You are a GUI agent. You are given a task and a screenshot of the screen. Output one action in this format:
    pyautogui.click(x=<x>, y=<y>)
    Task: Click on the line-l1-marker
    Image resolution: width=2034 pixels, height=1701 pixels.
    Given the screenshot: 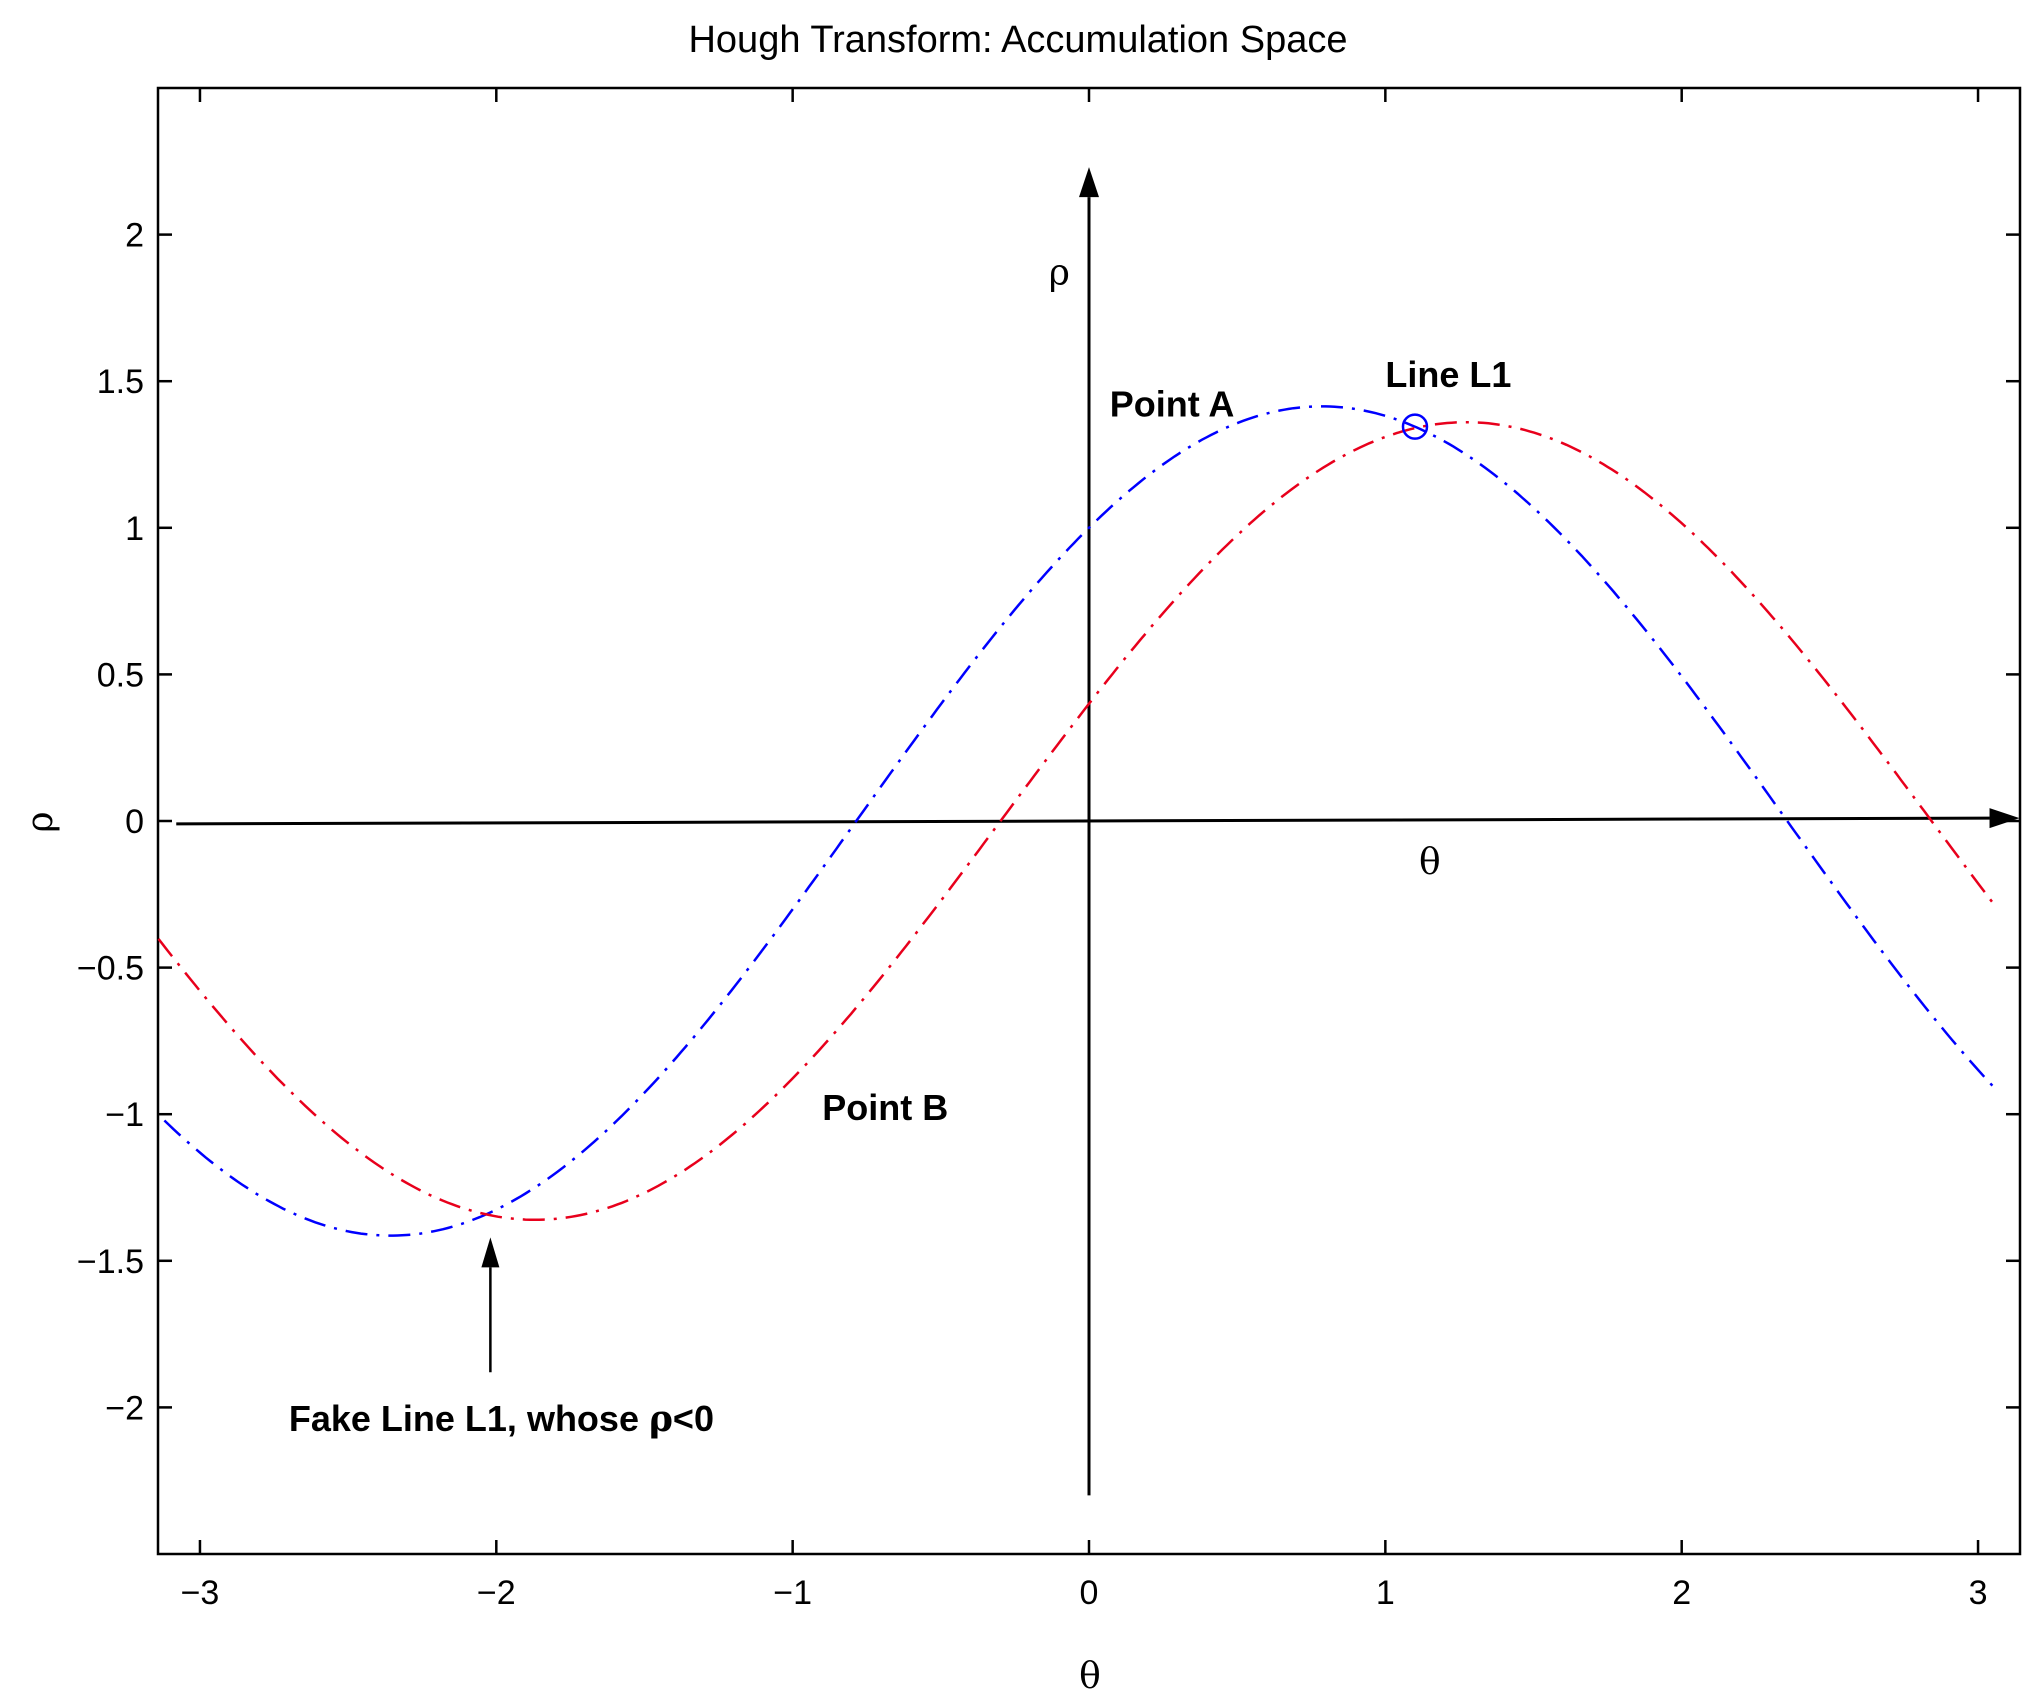 What is the action you would take?
    pyautogui.click(x=1415, y=426)
    